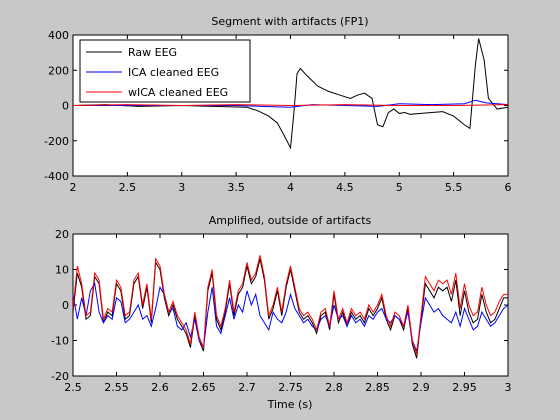 The height and width of the screenshot is (420, 560). What do you see at coordinates (58, 35) in the screenshot?
I see `top-y-tick-label: 400` at bounding box center [58, 35].